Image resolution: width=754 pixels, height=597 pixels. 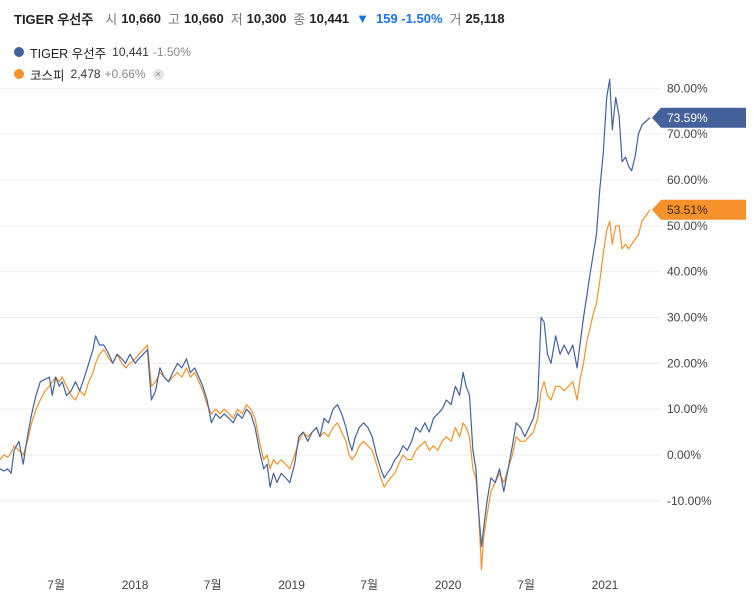 I want to click on x-tick-label: 2019, so click(x=291, y=585).